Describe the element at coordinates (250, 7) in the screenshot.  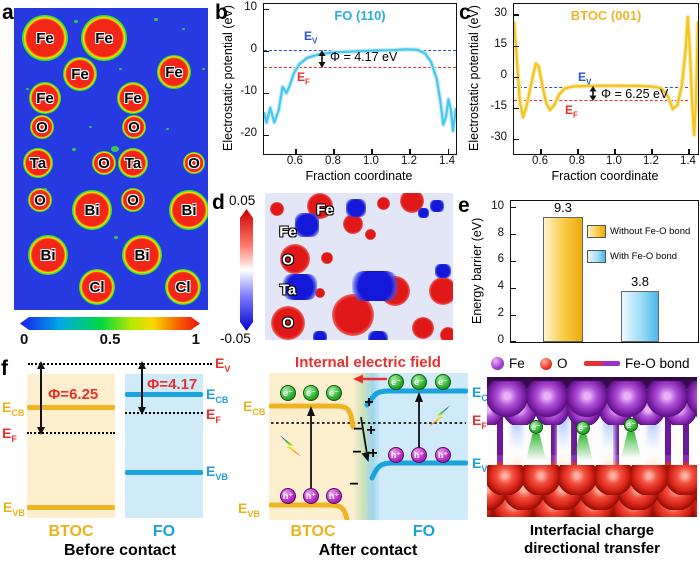
I see `y-tick-label: 10` at that location.